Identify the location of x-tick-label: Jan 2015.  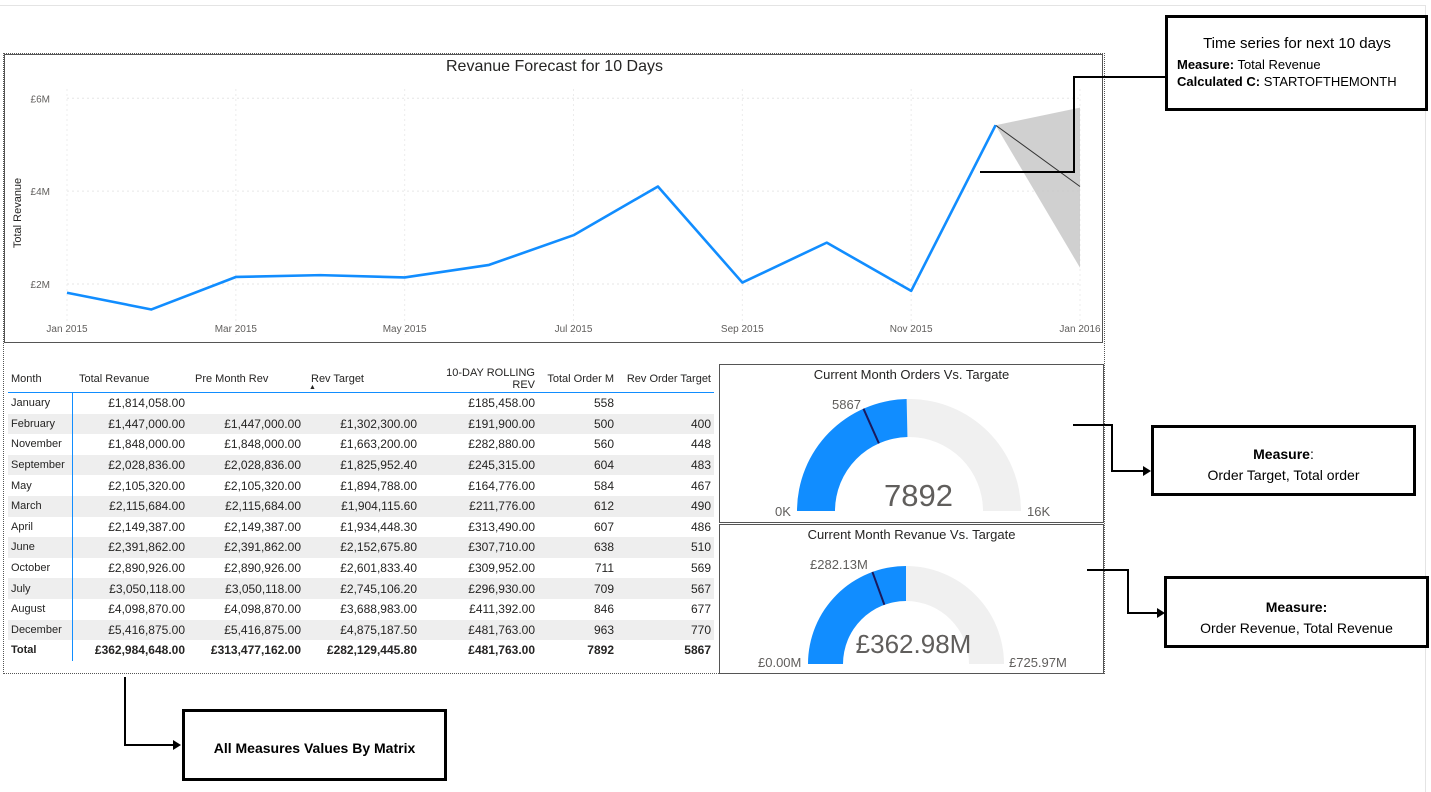
(67, 329).